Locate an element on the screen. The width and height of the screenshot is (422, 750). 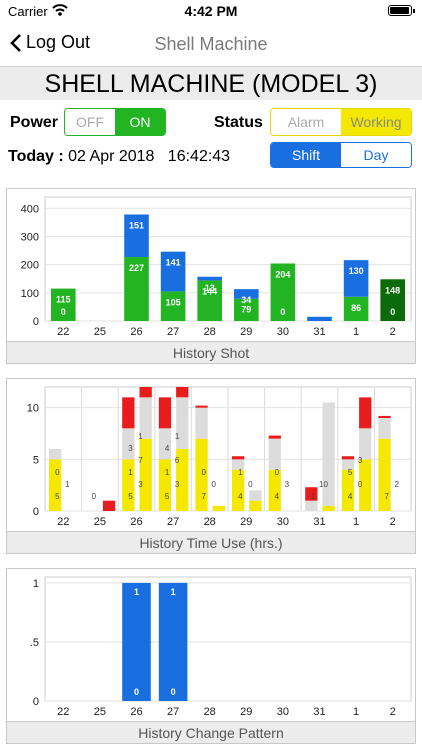
wifi-icon is located at coordinates (60, 11).